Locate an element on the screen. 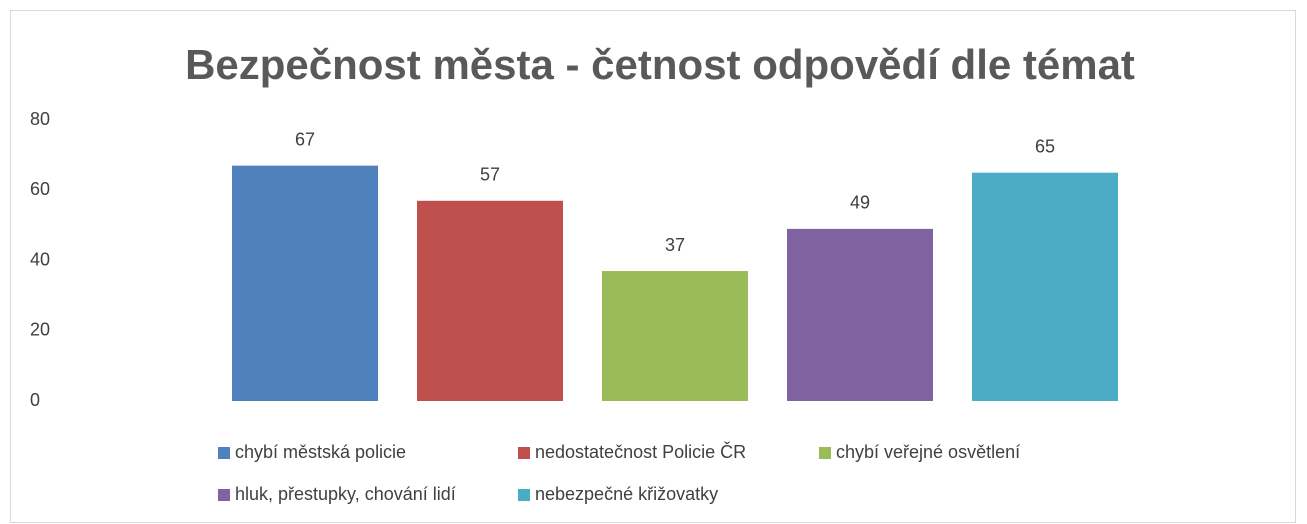  y-tick-label: 20 is located at coordinates (40, 330).